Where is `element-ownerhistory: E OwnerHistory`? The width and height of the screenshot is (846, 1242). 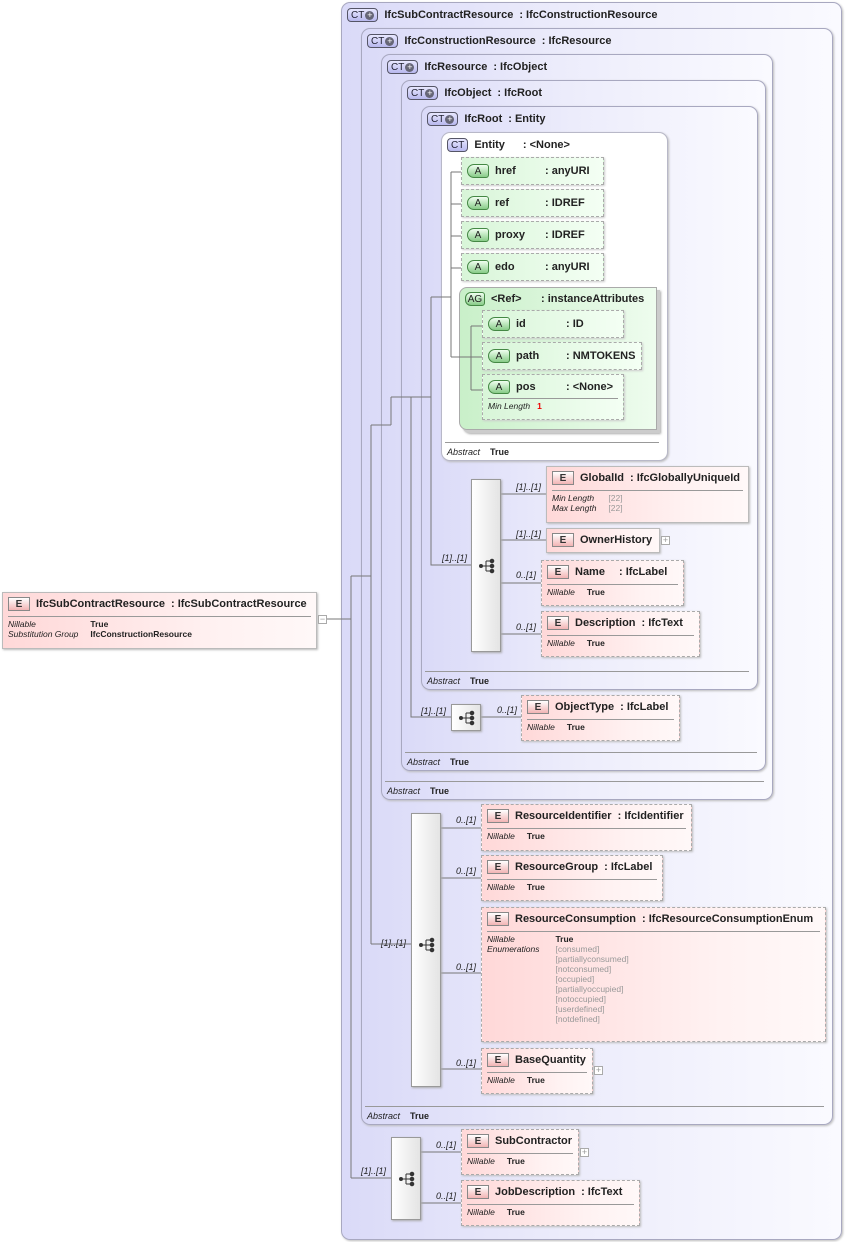
element-ownerhistory: E OwnerHistory is located at coordinates (603, 540).